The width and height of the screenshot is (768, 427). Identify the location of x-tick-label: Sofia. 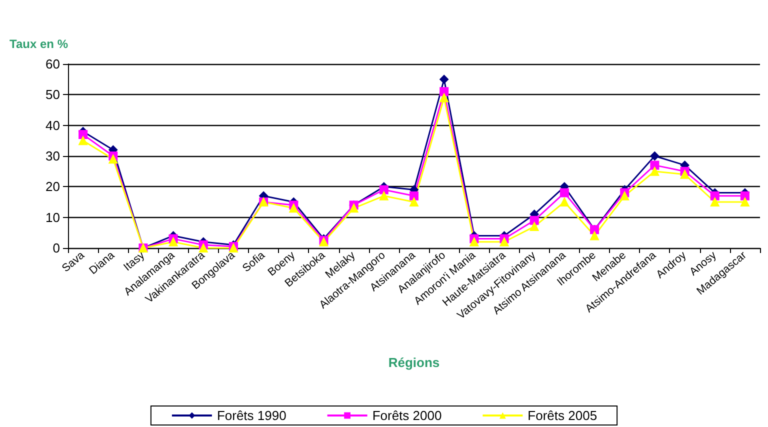
(254, 261).